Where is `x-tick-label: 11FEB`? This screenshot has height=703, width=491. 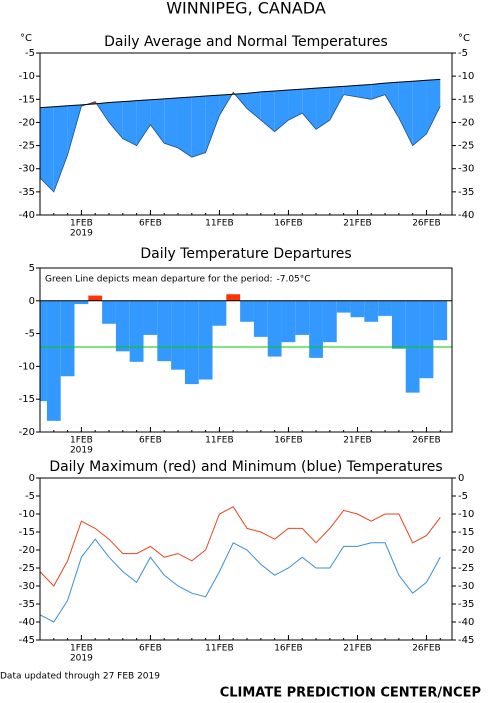 x-tick-label: 11FEB is located at coordinates (219, 224).